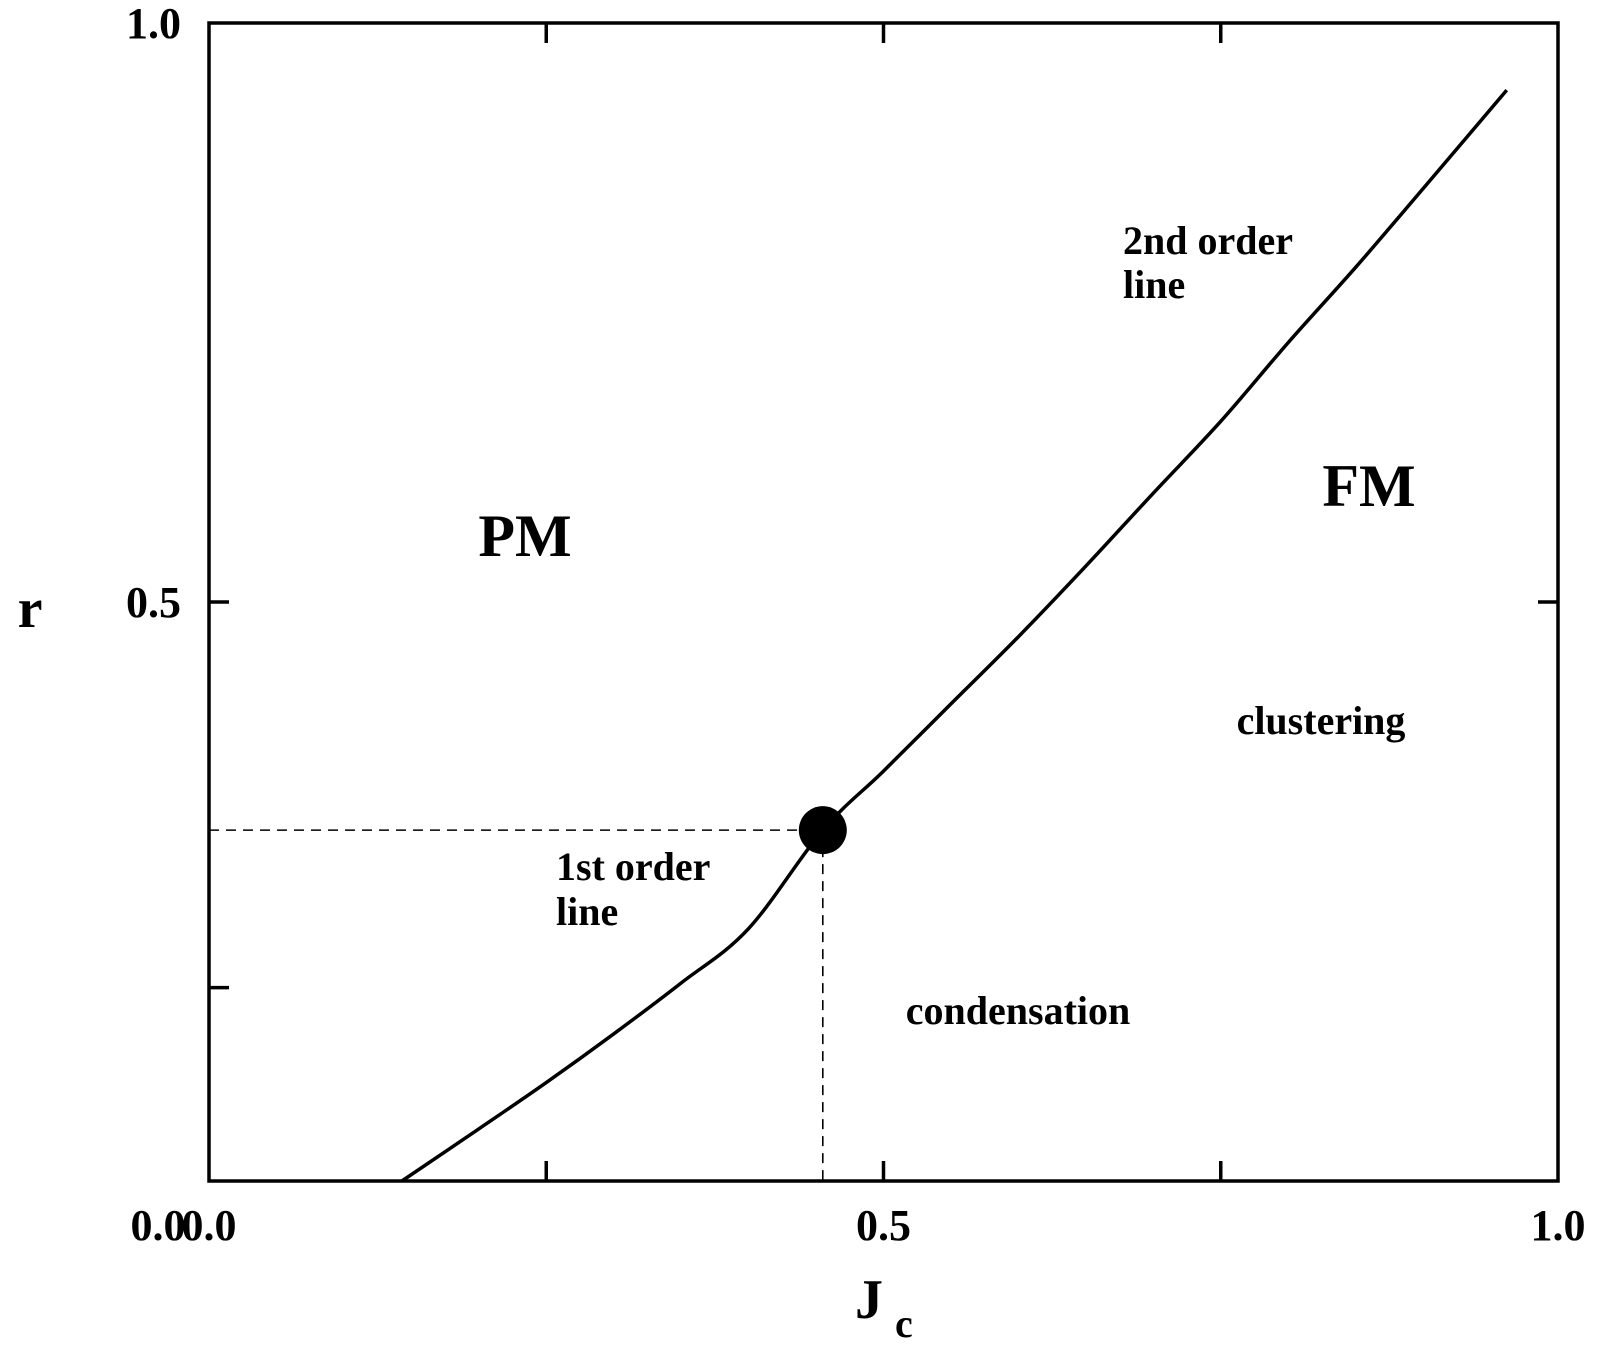  What do you see at coordinates (158, 1225) in the screenshot?
I see `y-tick-label: 0.0` at bounding box center [158, 1225].